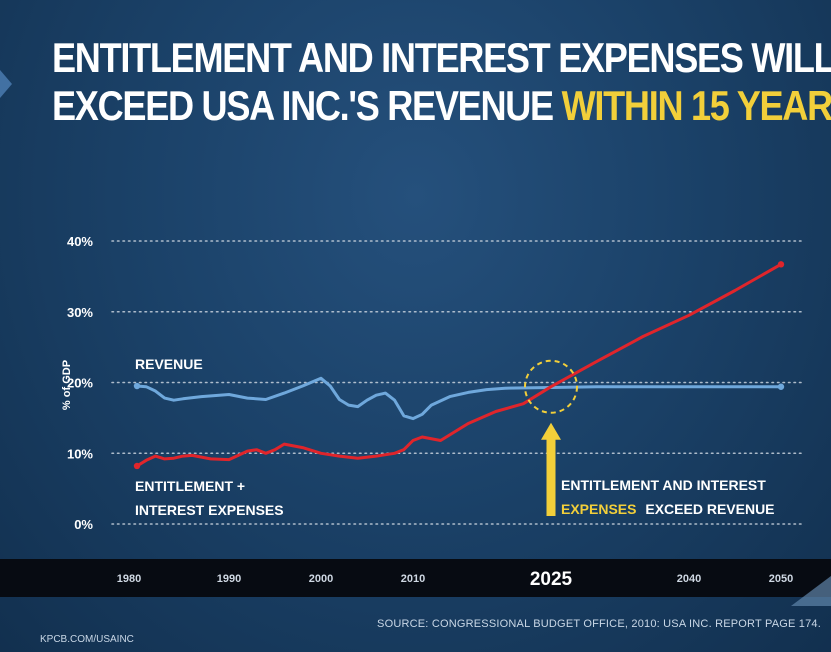  I want to click on title-line-1: ENTITLEMENT AND INTEREST EXPENSES WILL, so click(441, 57).